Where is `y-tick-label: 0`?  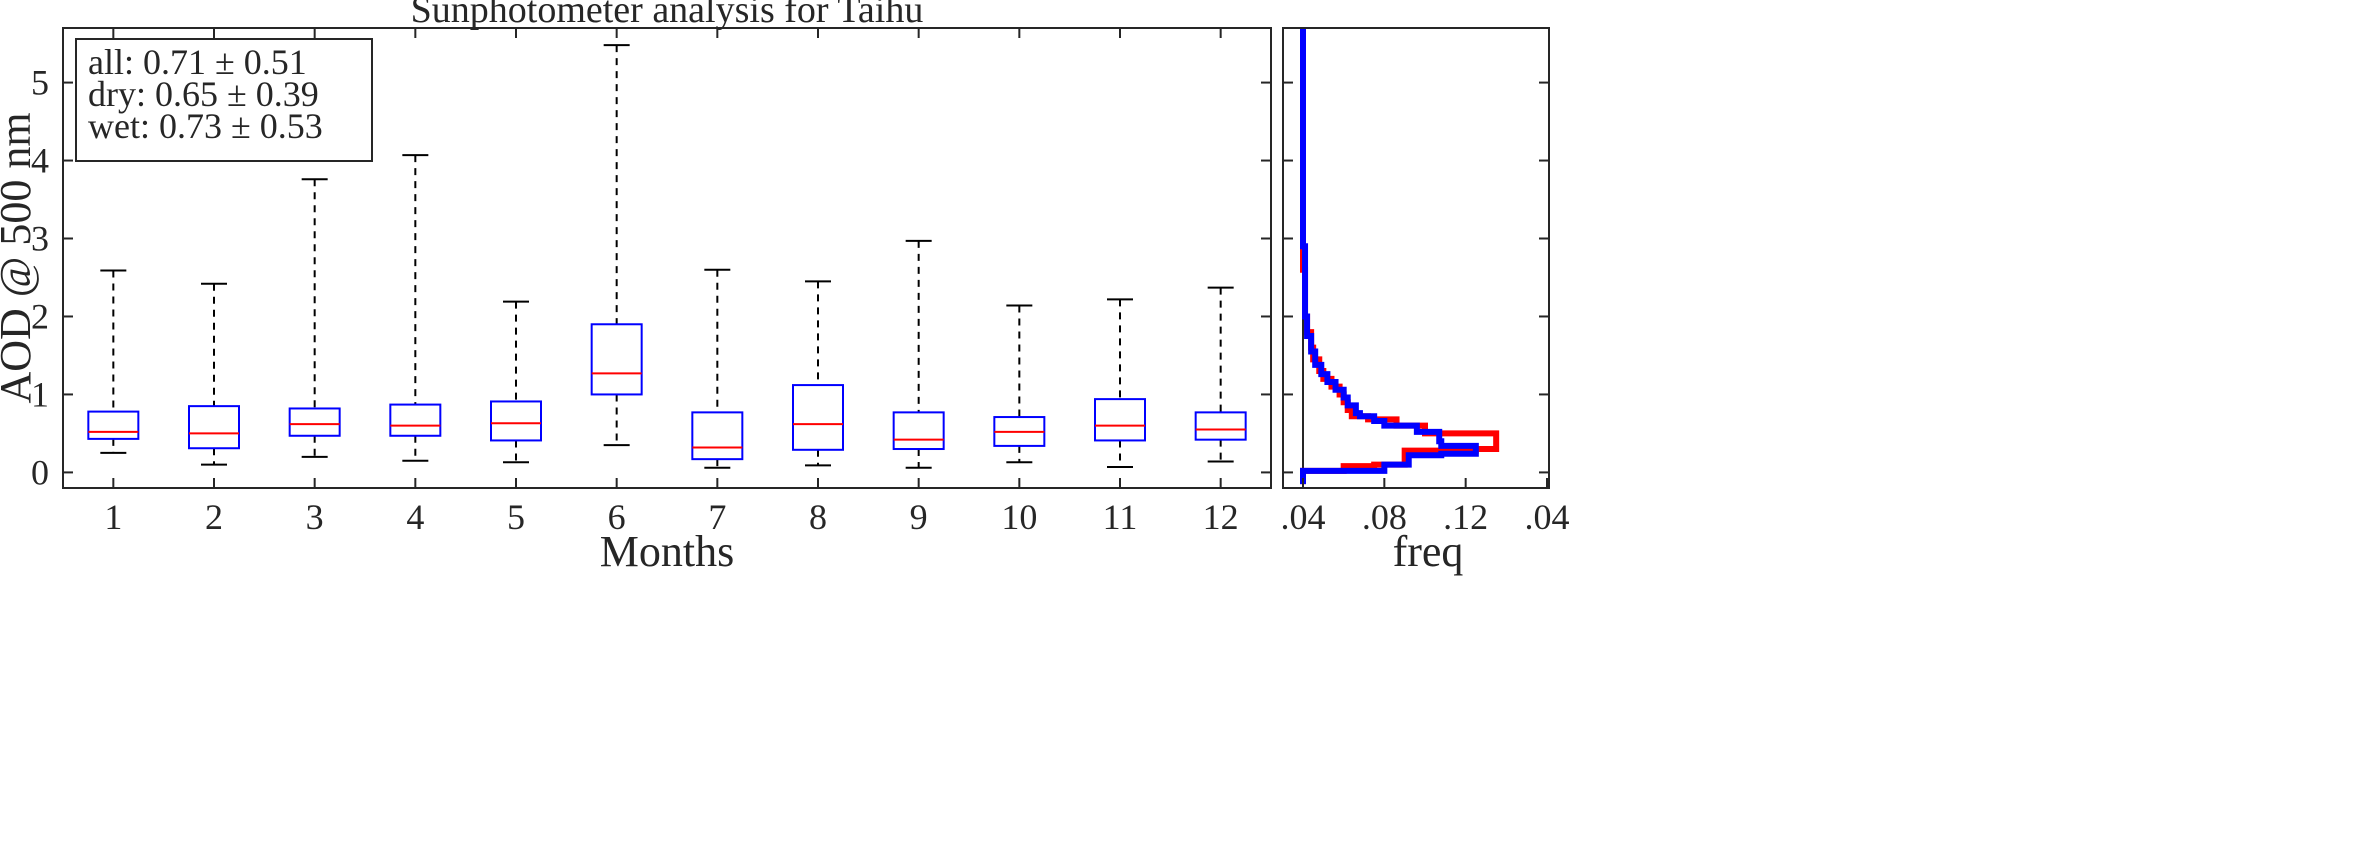
y-tick-label: 0 is located at coordinates (40, 472).